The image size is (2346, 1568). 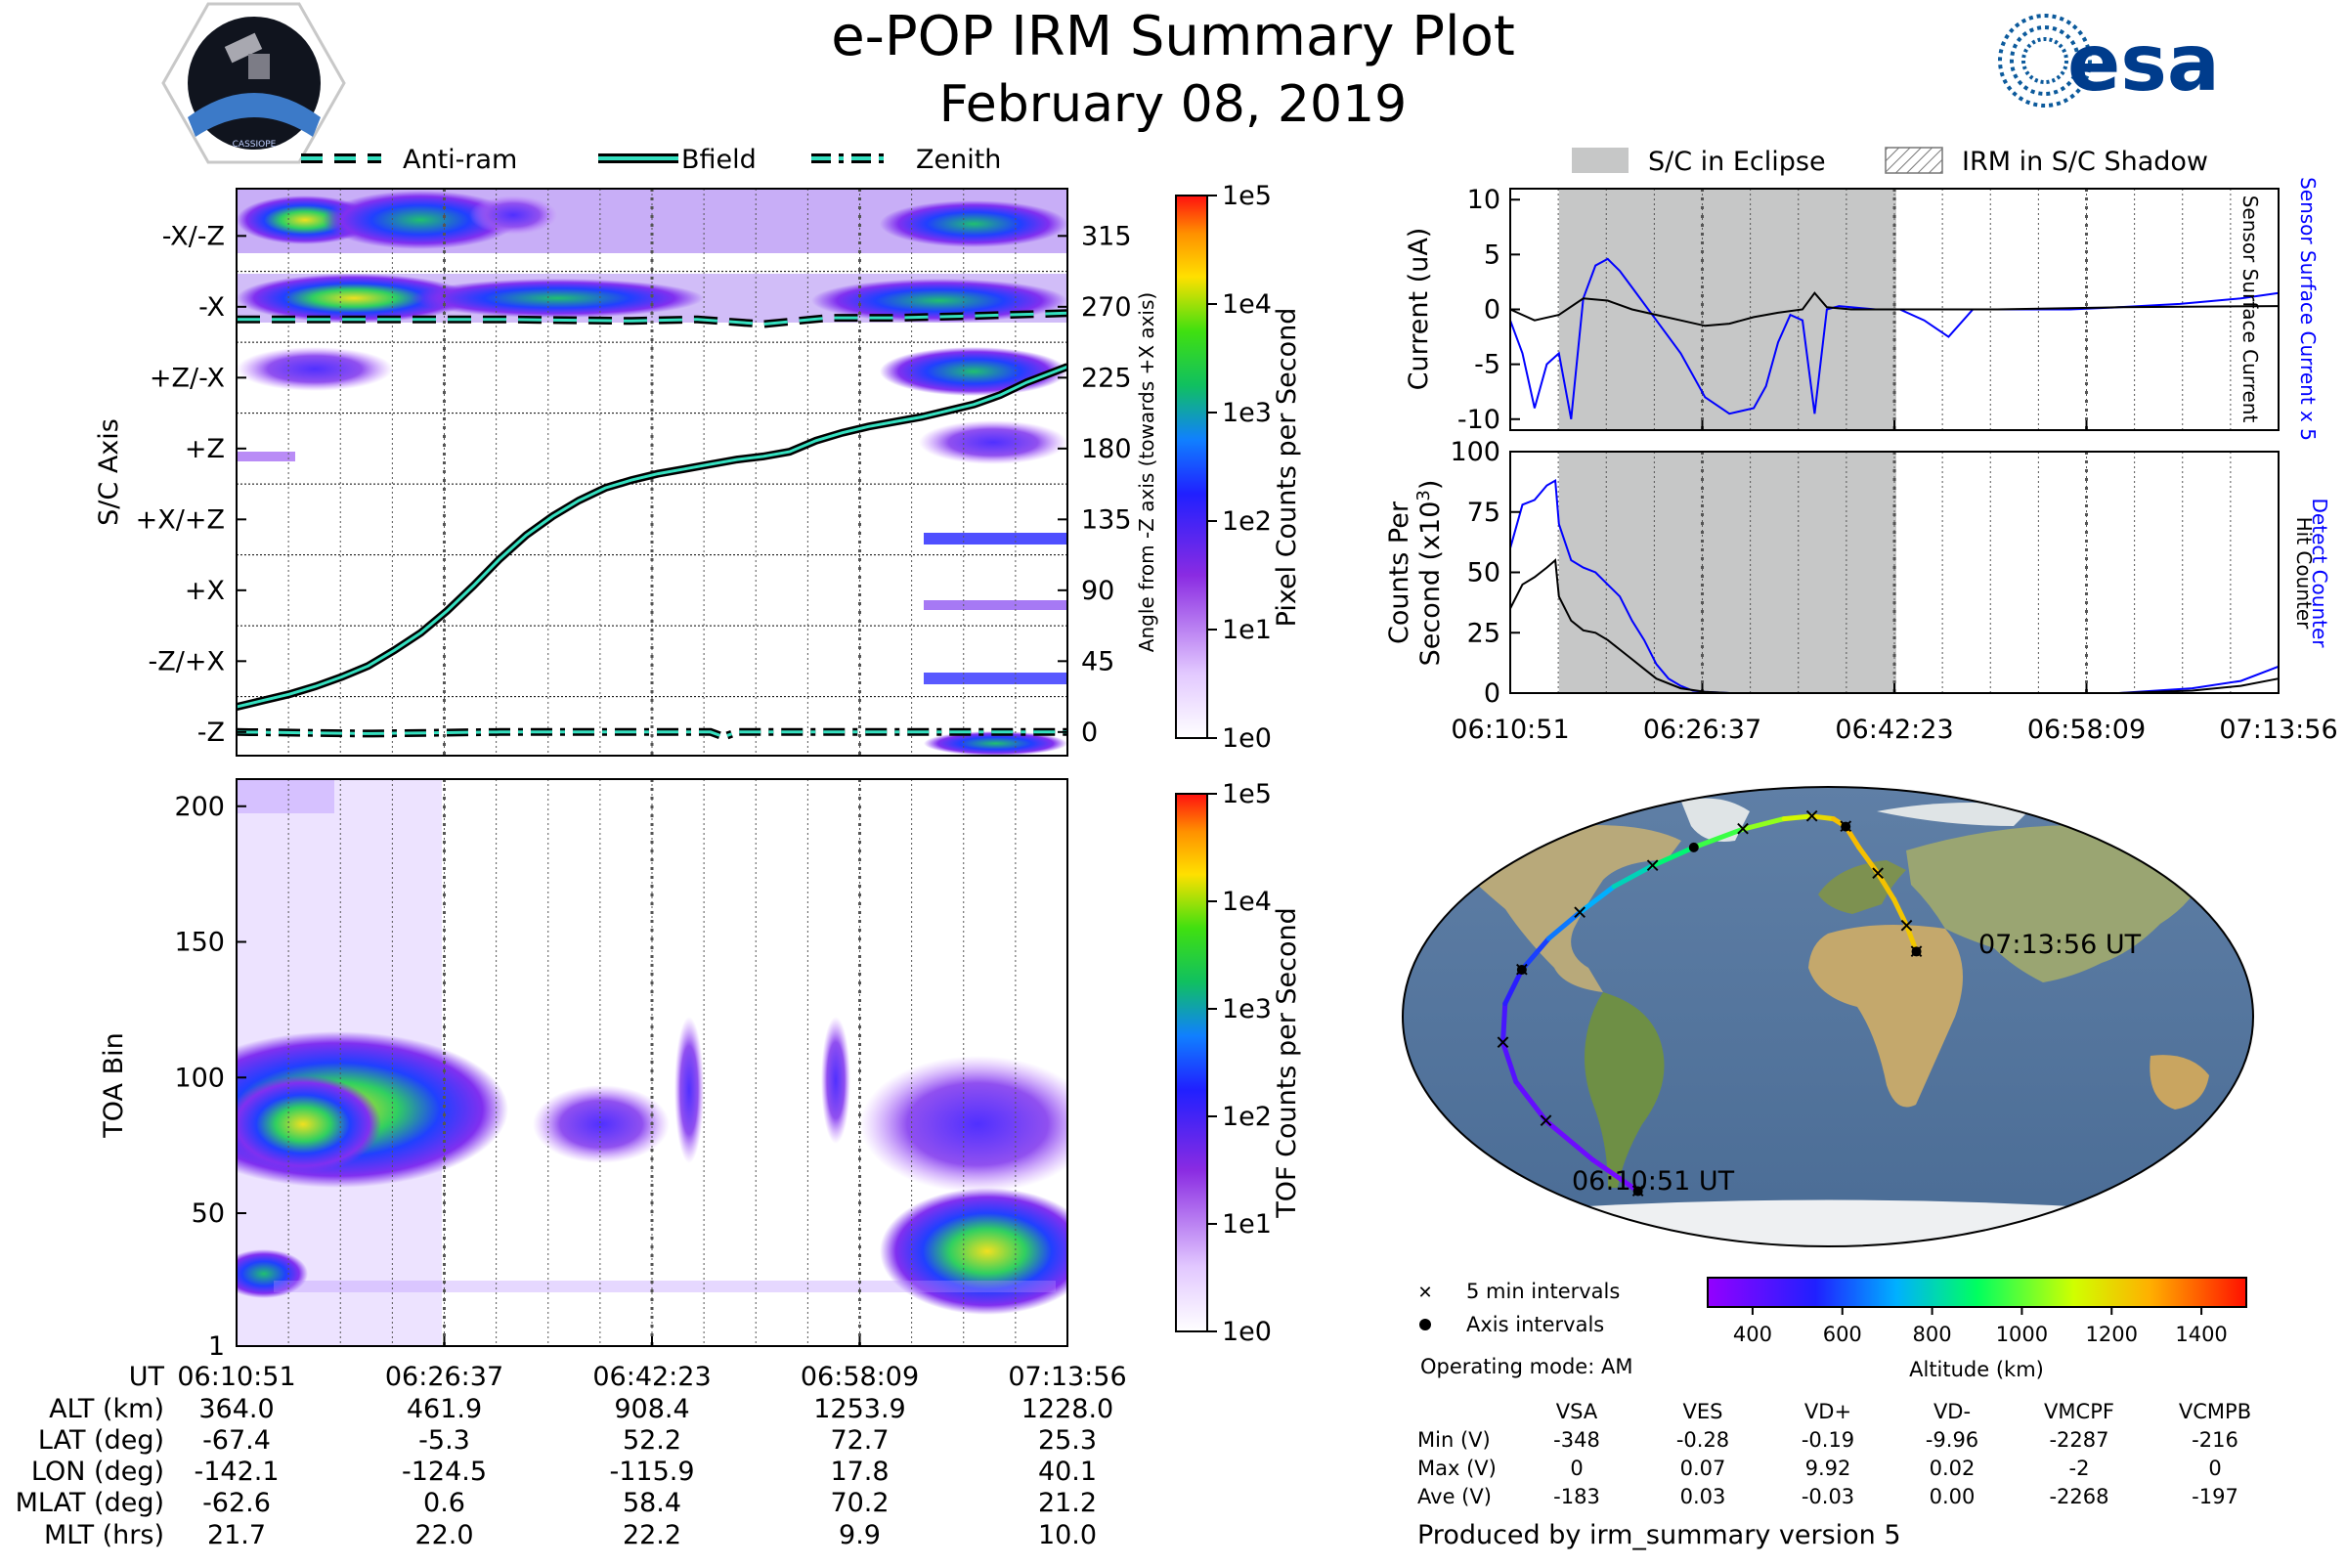 I want to click on ephemeris-cell: 06:26:37, so click(x=444, y=1377).